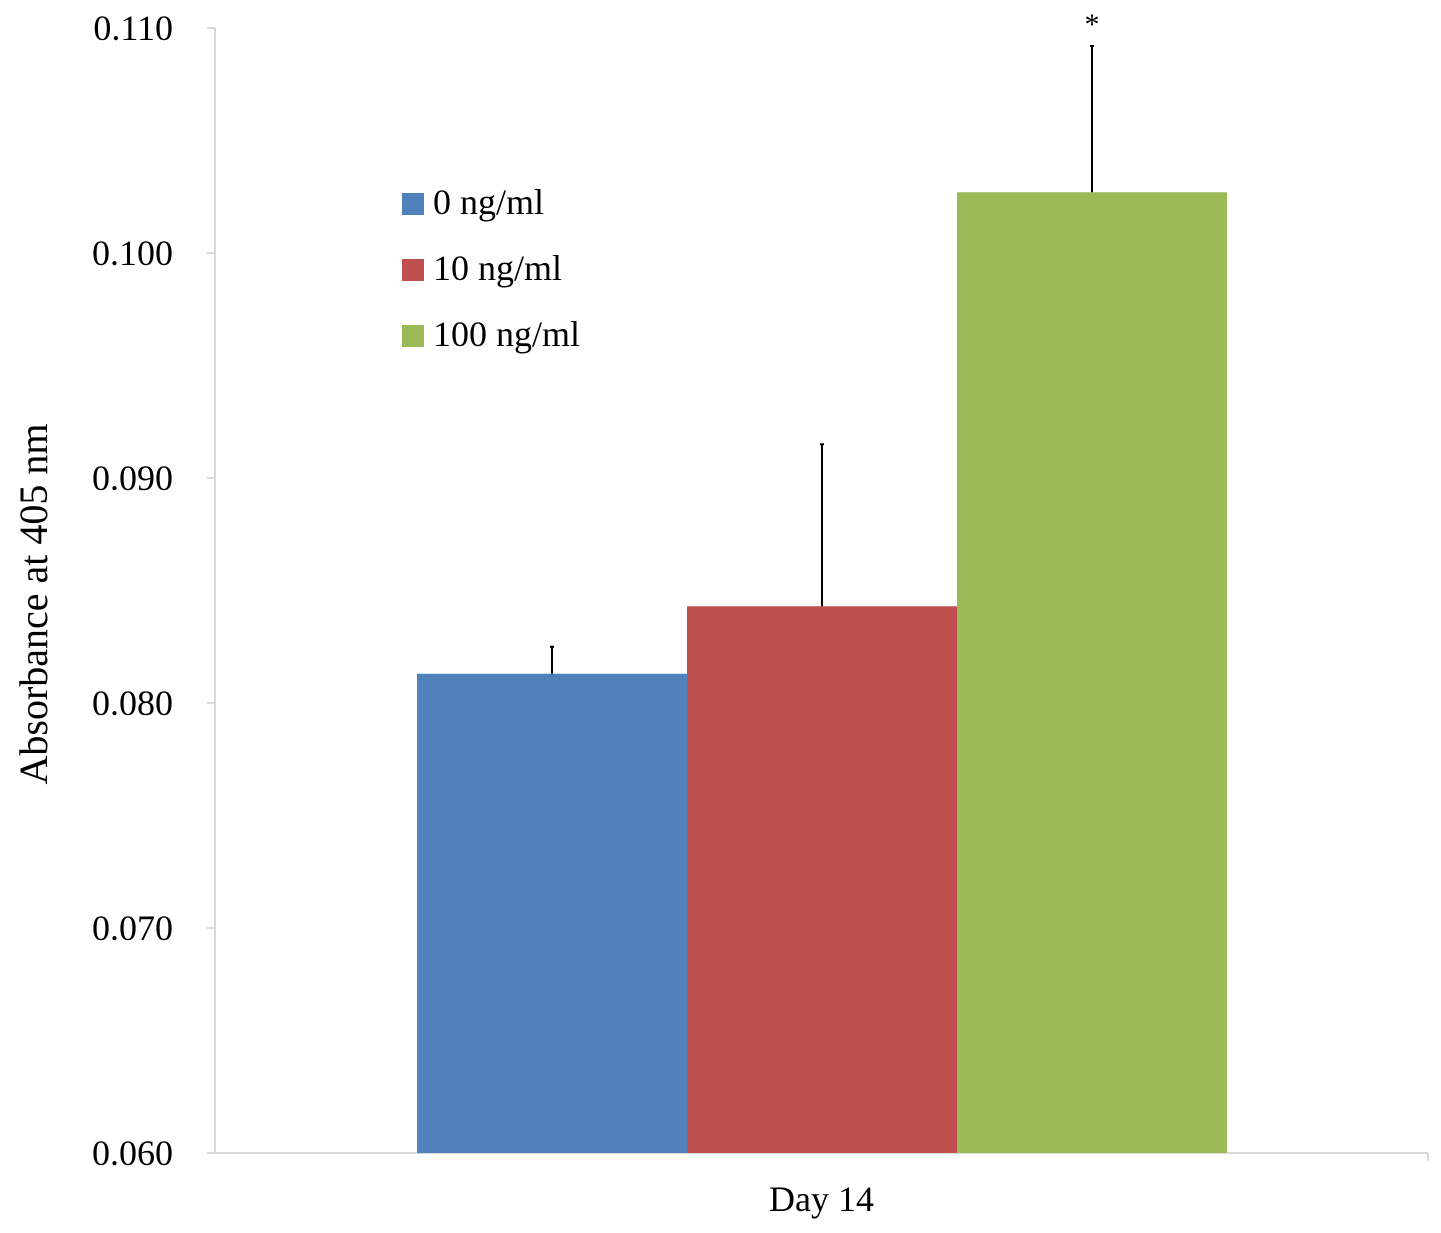  I want to click on y-axis-title: Absorbance at 405 nm, so click(33, 603).